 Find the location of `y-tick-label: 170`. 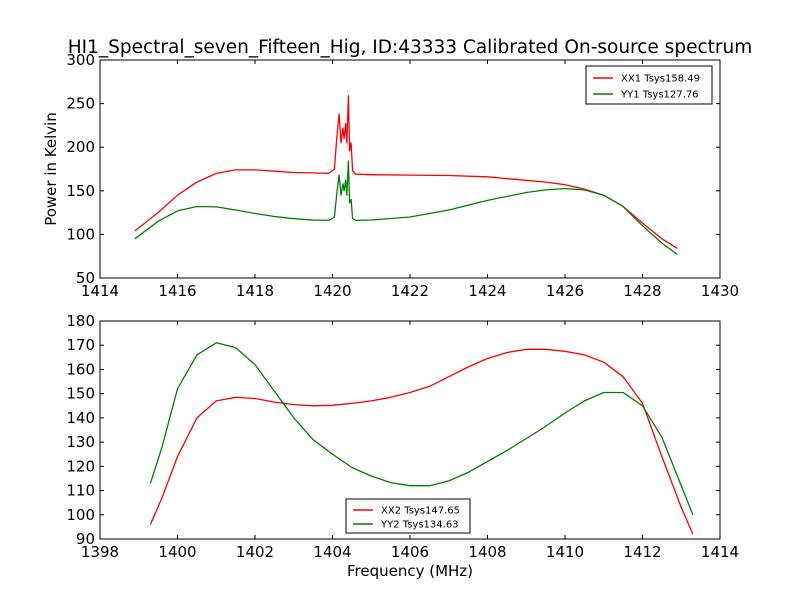

y-tick-label: 170 is located at coordinates (80, 345).